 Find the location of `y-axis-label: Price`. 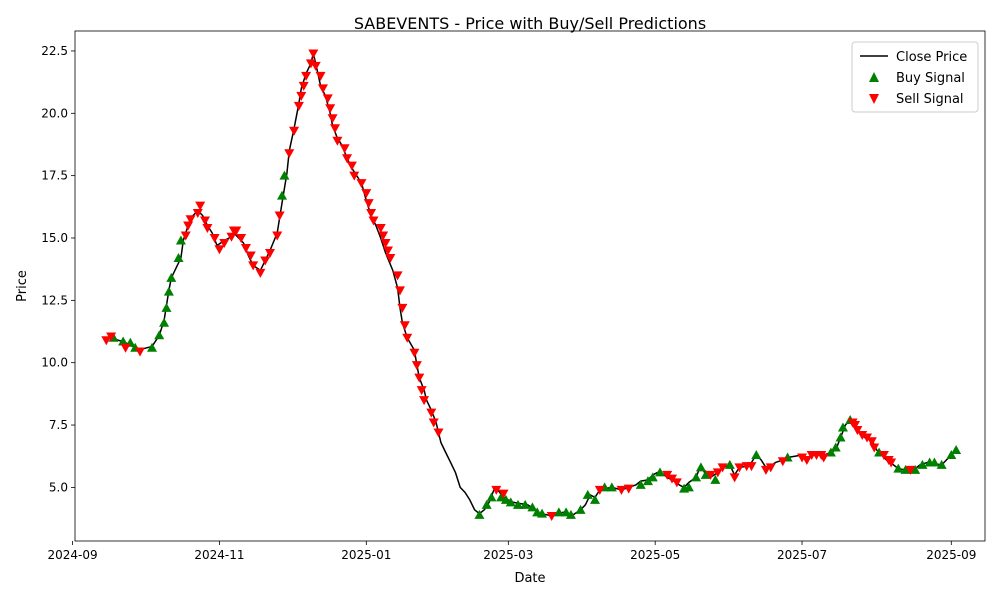

y-axis-label: Price is located at coordinates (22, 286).